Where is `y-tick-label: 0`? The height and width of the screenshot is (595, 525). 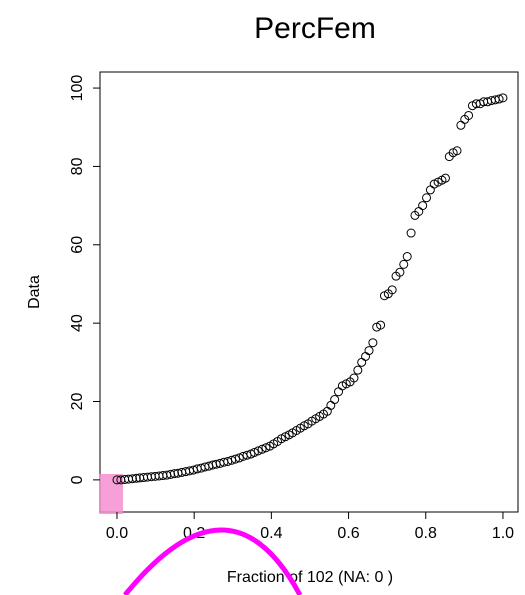
y-tick-label: 0 is located at coordinates (77, 479).